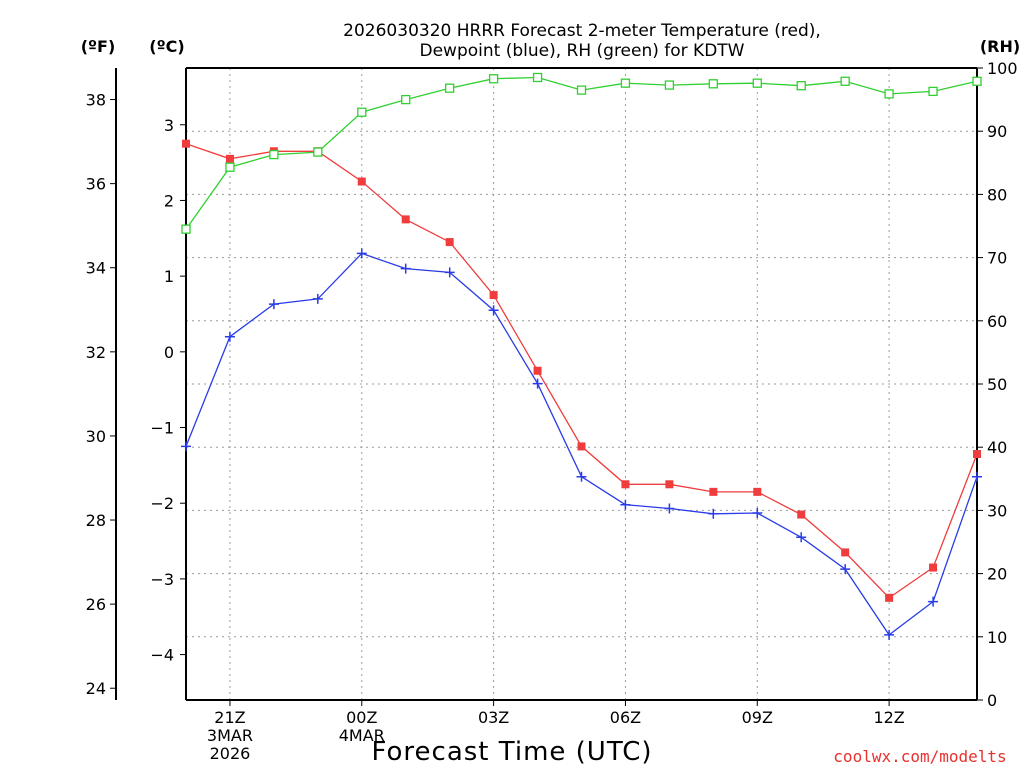  Describe the element at coordinates (230, 735) in the screenshot. I see `x-date-label: 3MAR` at that location.